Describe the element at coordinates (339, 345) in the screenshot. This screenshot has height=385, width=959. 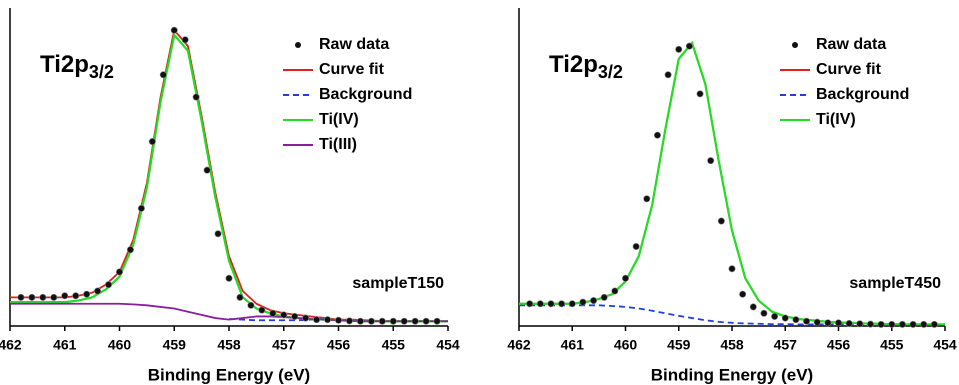
I see `x-tick-label: 456` at that location.